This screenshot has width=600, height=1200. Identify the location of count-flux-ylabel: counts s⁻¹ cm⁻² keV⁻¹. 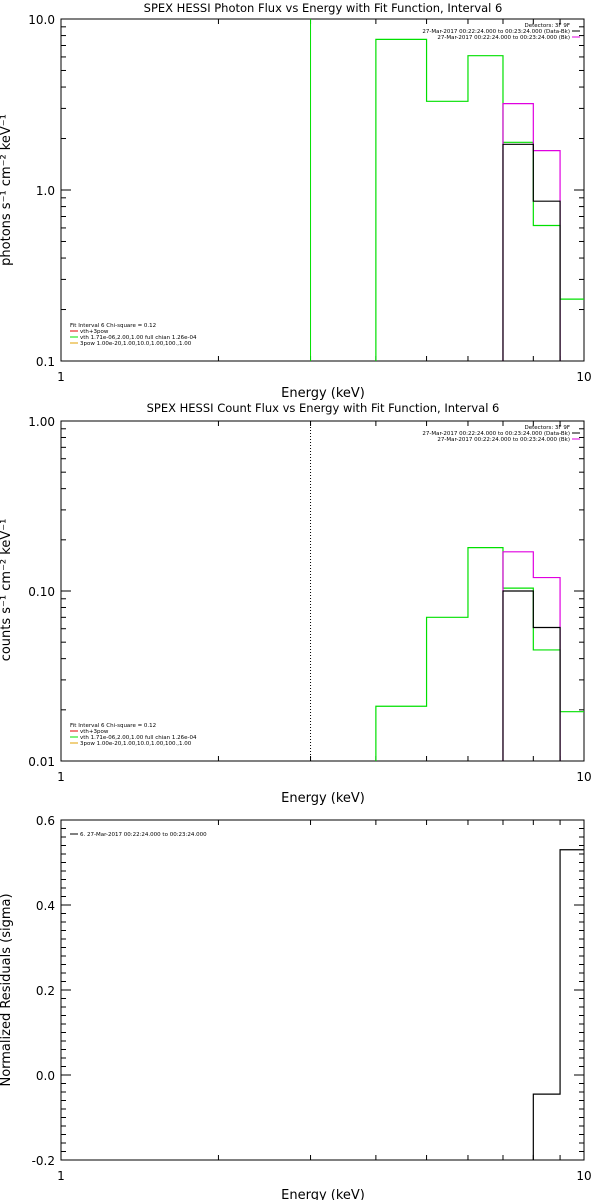
(7, 590).